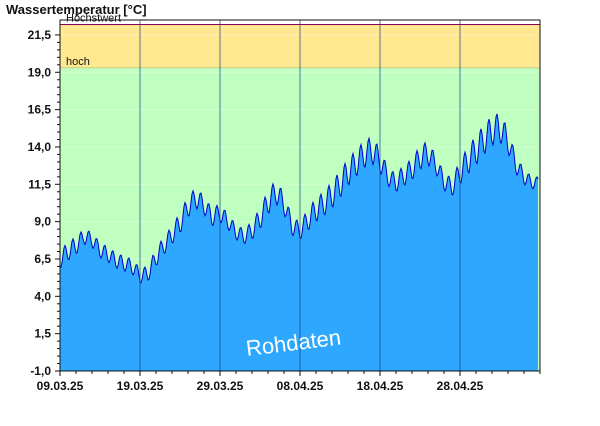 The width and height of the screenshot is (600, 426). What do you see at coordinates (93, 18) in the screenshot?
I see `max-value-label: Höchstwert` at bounding box center [93, 18].